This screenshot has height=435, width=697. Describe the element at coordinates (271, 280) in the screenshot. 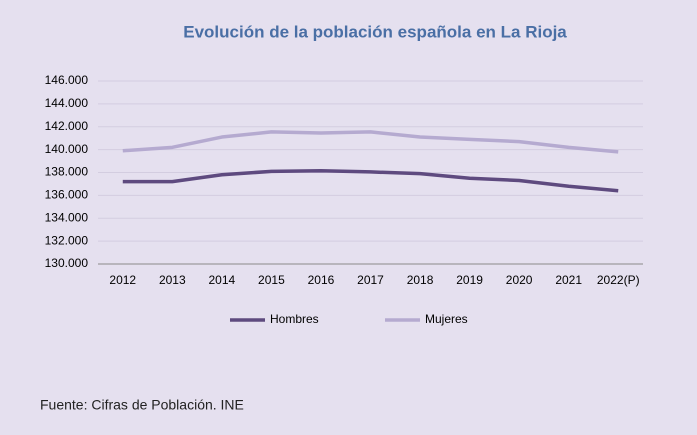

I see `x-tick-label: 2015` at that location.